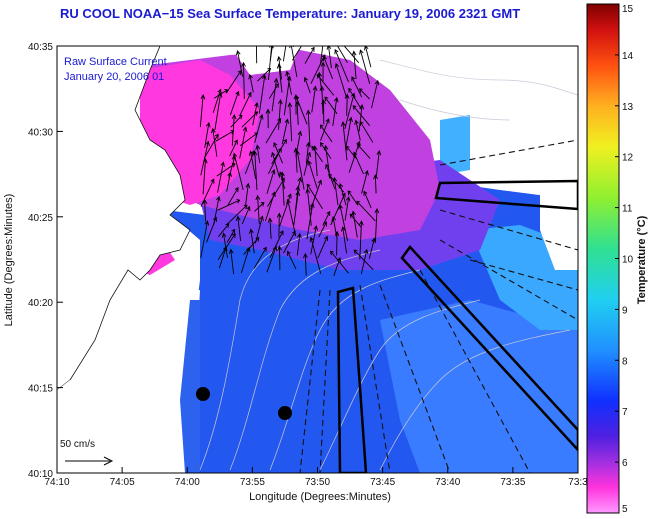 The height and width of the screenshot is (519, 651). Describe the element at coordinates (40, 389) in the screenshot. I see `y-tick-label: 40:15` at that location.